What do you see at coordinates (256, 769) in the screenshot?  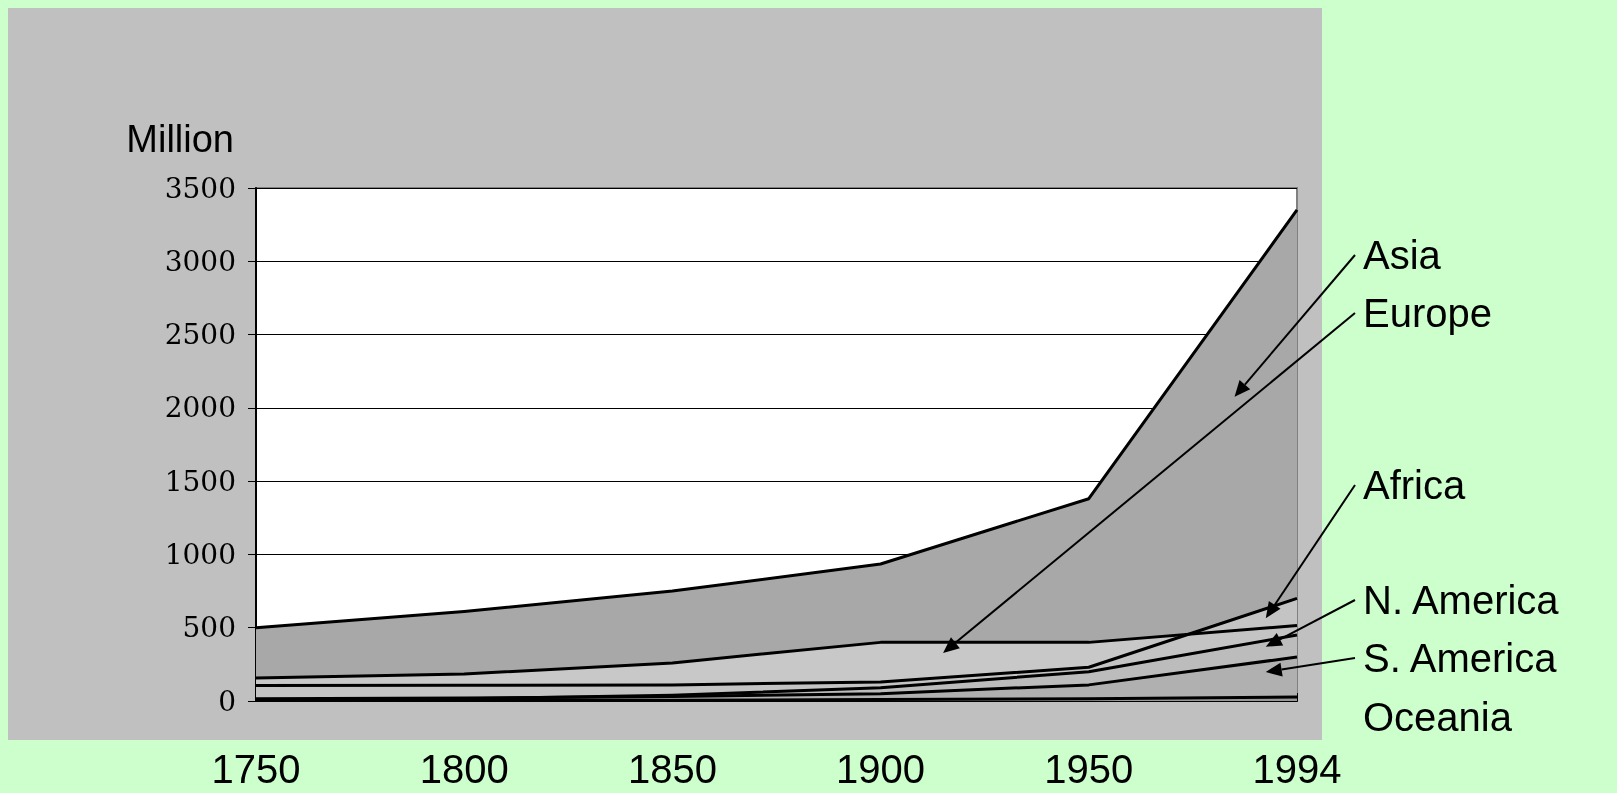 I see `x-tick-label: 1750` at bounding box center [256, 769].